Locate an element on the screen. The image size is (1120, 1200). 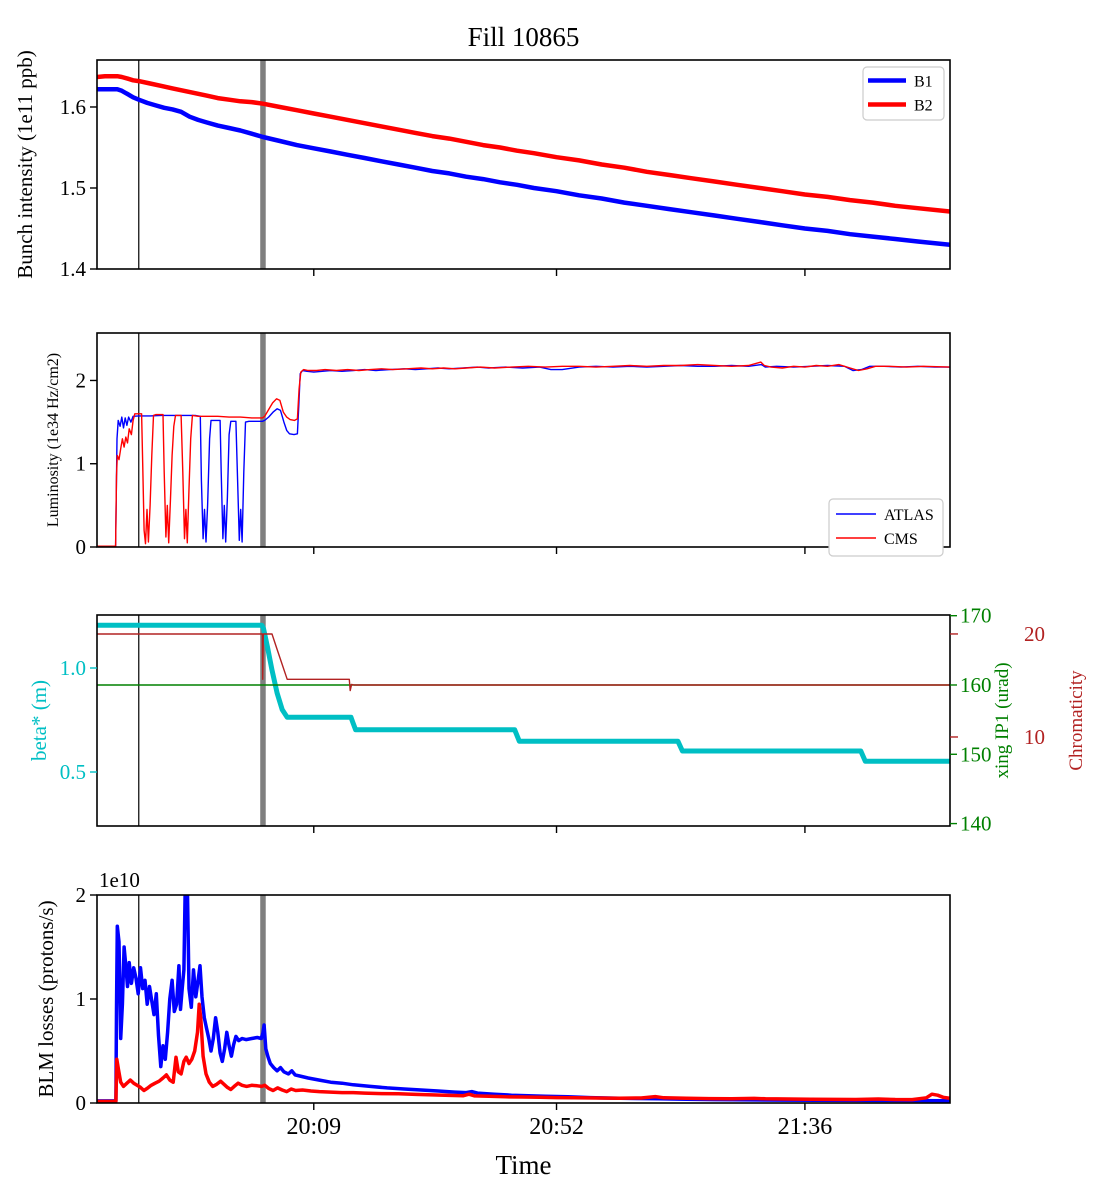
series-ATLAS is located at coordinates (523, 455).